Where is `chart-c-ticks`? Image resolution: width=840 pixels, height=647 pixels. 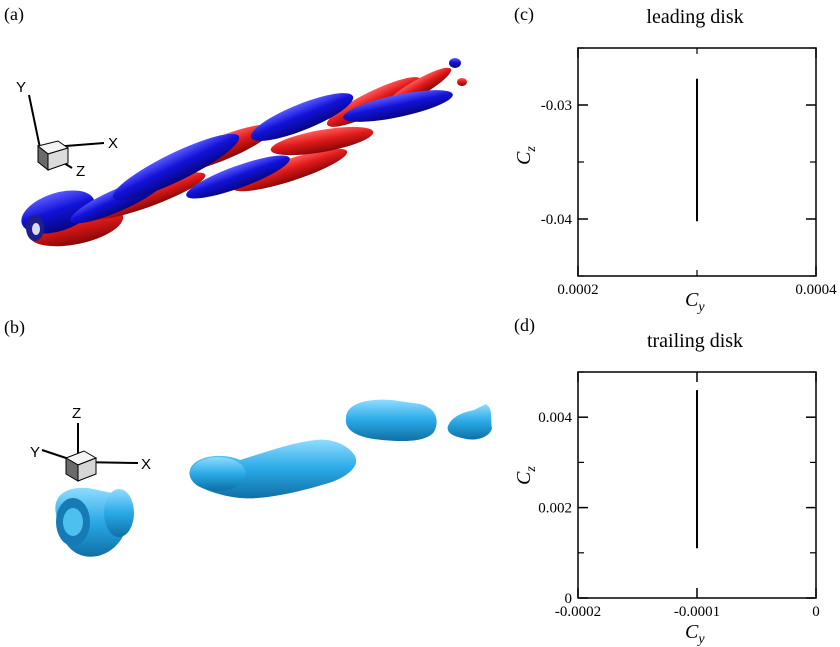
chart-c-ticks is located at coordinates (697, 162).